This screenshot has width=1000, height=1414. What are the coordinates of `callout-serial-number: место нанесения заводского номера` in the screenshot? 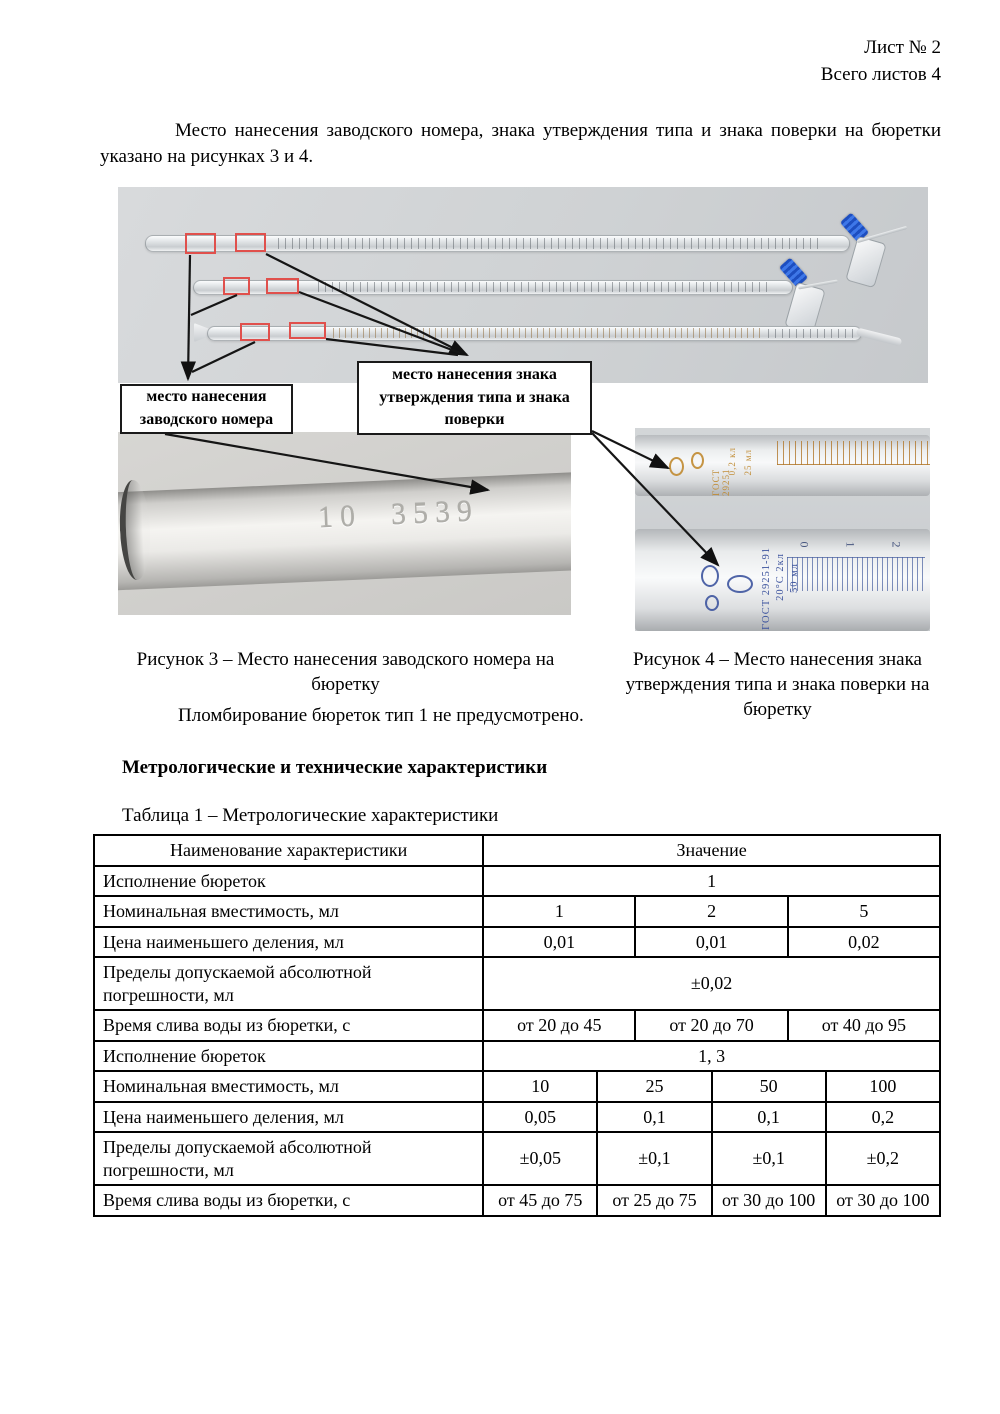 It's located at (206, 409).